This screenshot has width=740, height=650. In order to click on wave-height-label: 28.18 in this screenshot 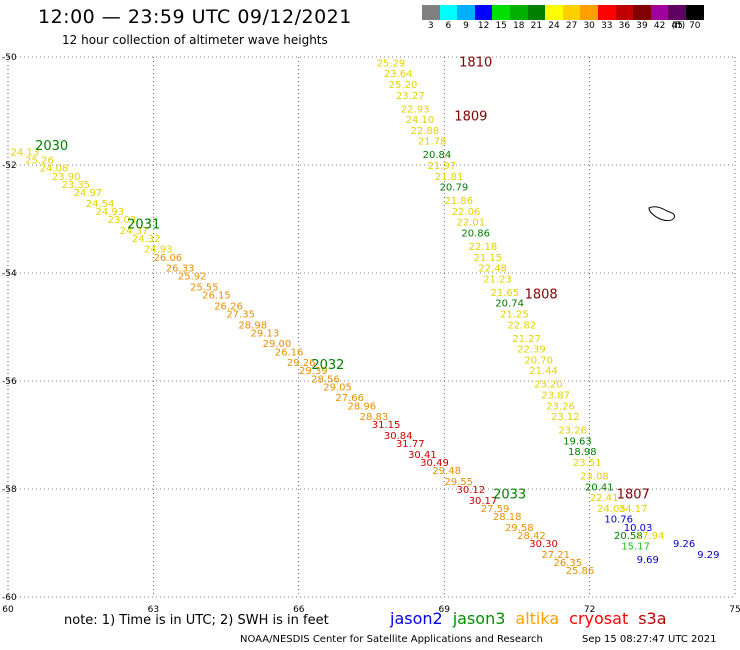, I will do `click(507, 517)`.